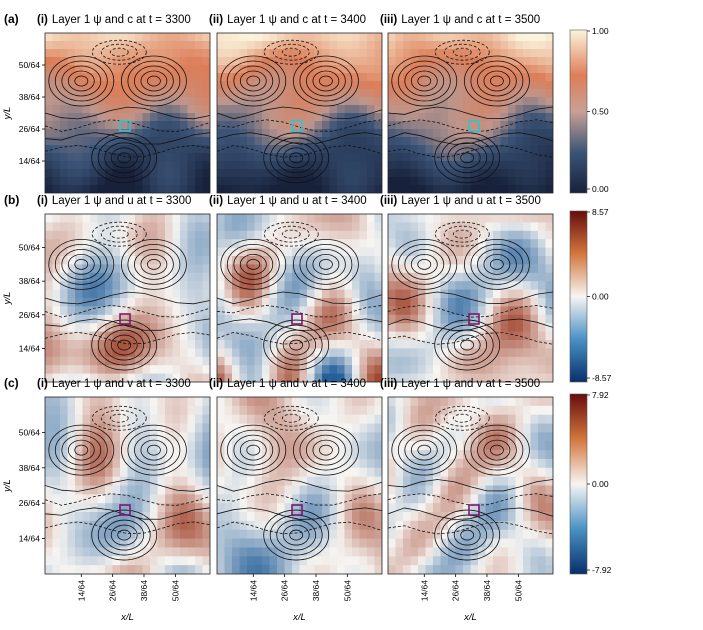  What do you see at coordinates (600, 112) in the screenshot?
I see `colorbar-tick-label: 0.50` at bounding box center [600, 112].